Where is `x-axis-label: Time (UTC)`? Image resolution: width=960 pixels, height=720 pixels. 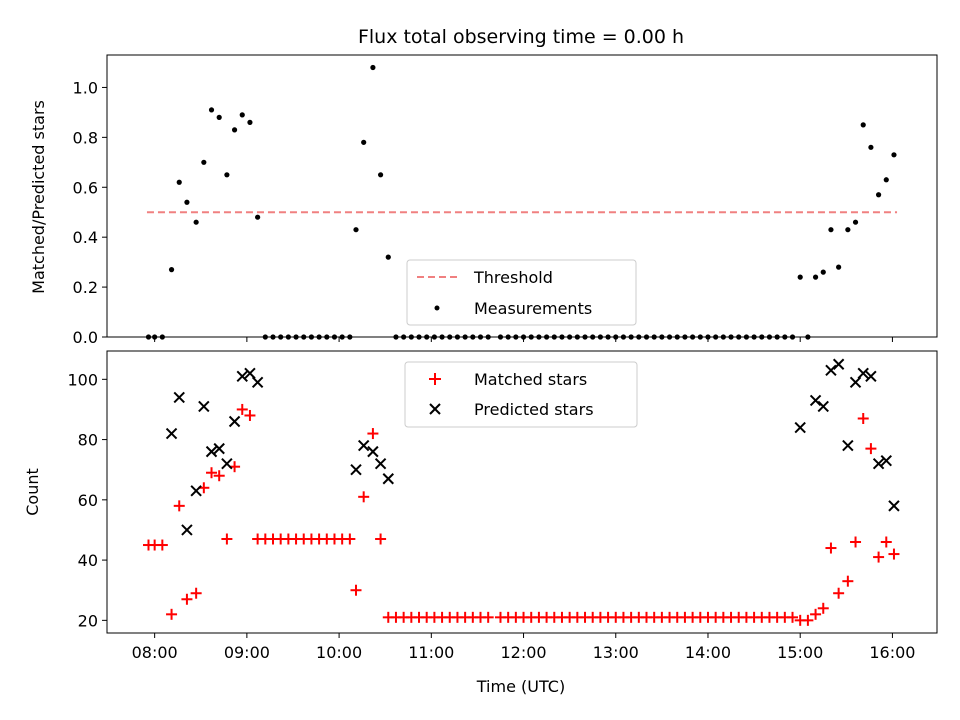
x-axis-label: Time (UTC) is located at coordinates (520, 686).